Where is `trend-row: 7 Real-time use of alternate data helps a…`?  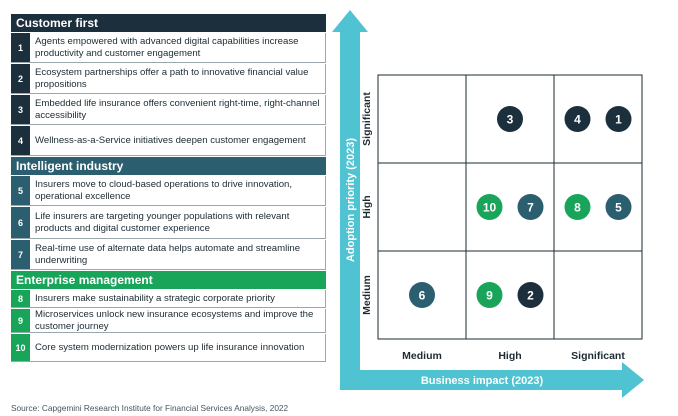 trend-row: 7 Real-time use of alternate data helps a… is located at coordinates (168, 255).